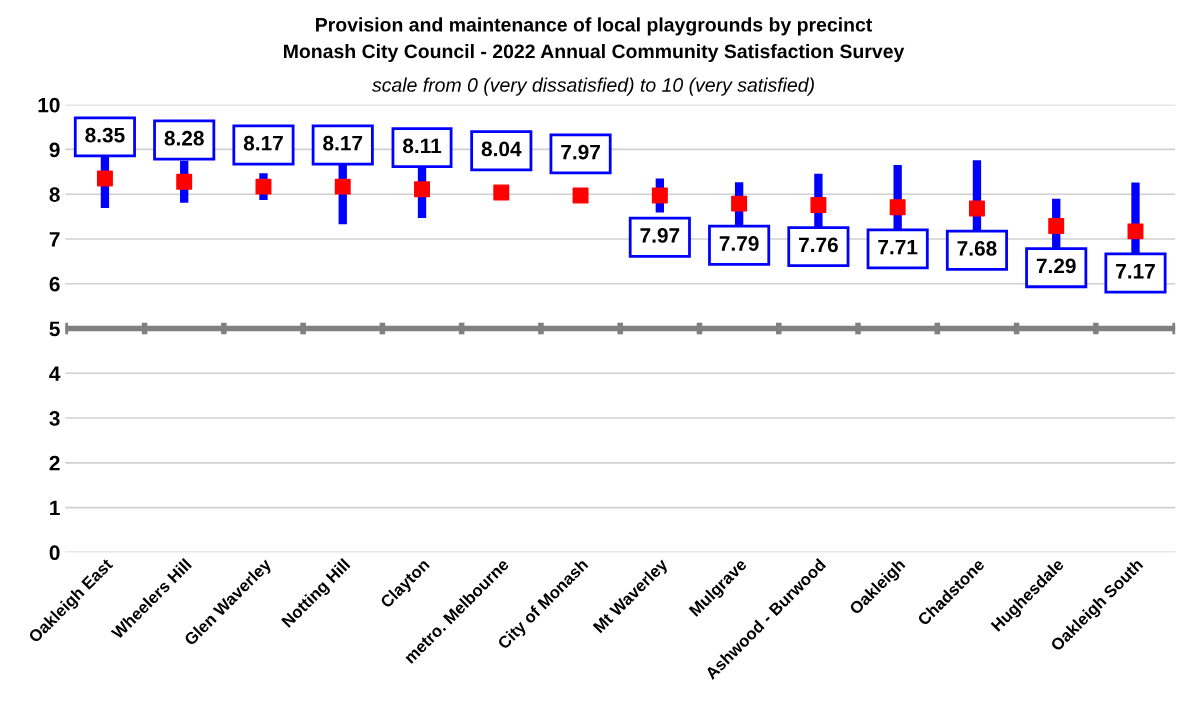  I want to click on data-label: 8.11, so click(422, 146).